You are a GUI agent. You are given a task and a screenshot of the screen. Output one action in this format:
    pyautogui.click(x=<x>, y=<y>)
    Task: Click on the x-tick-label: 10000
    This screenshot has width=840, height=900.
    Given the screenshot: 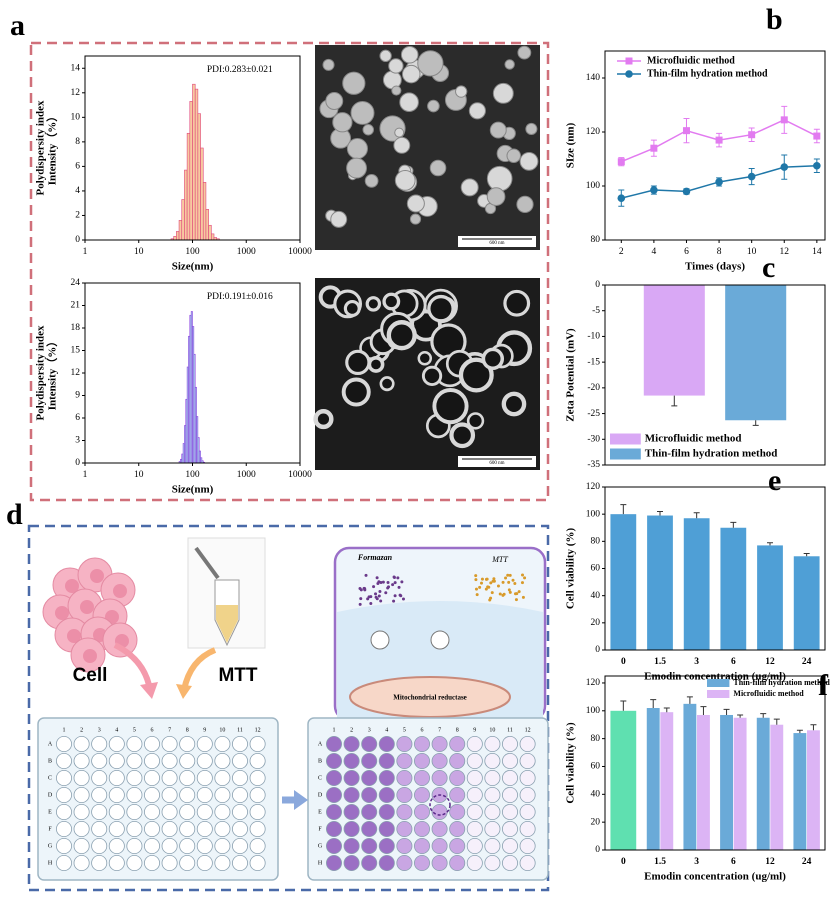 What is the action you would take?
    pyautogui.click(x=300, y=252)
    